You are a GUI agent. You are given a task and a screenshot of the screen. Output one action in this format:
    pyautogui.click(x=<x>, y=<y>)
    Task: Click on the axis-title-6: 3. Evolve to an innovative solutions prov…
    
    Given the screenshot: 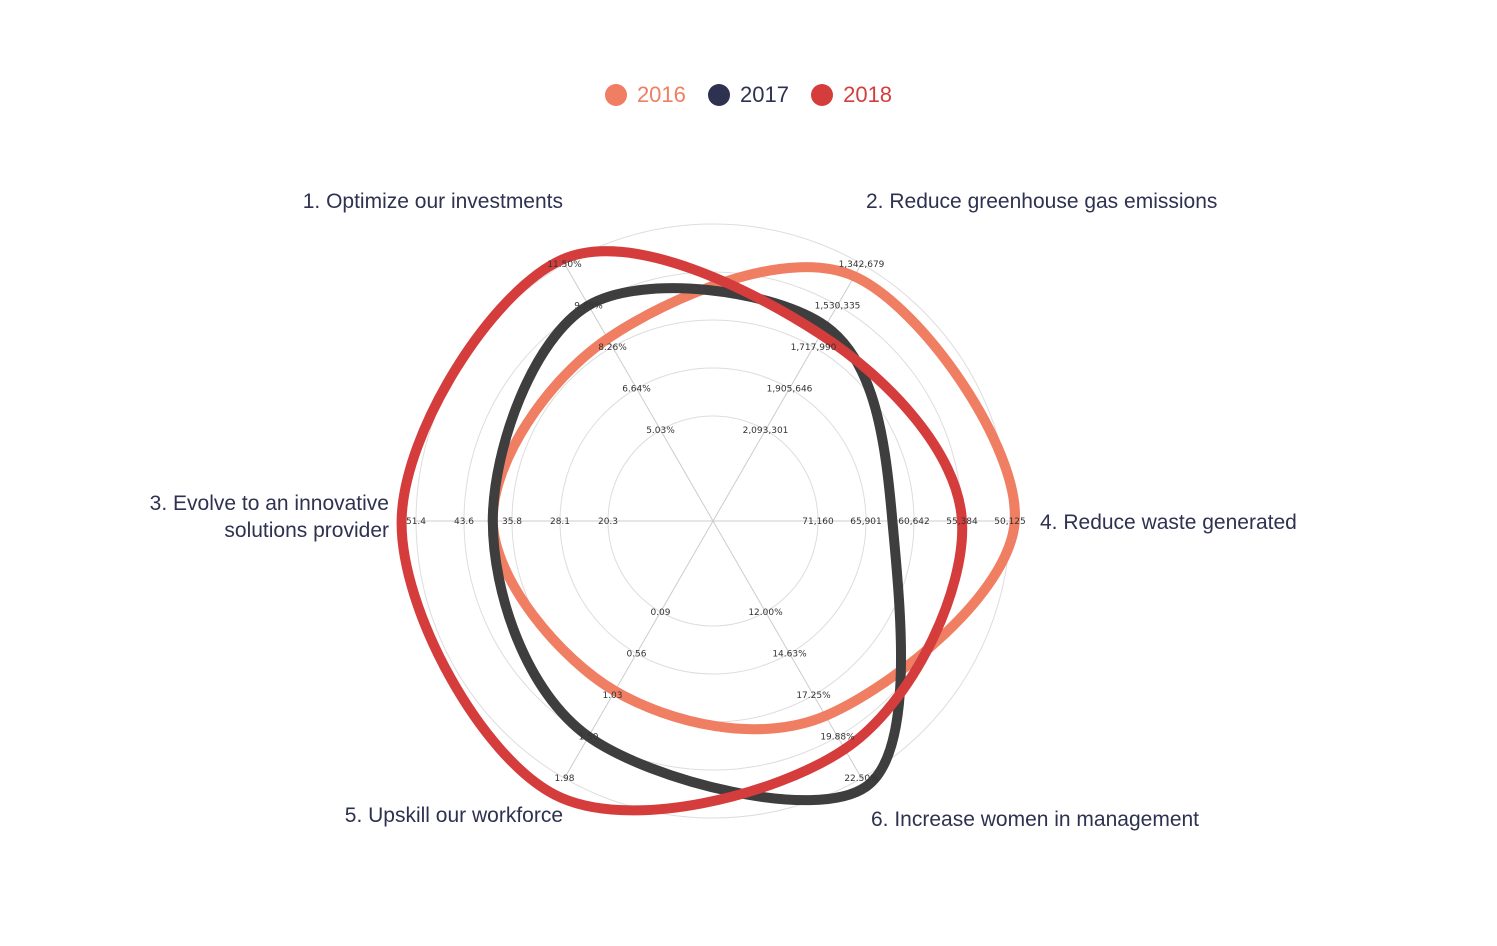 What is the action you would take?
    pyautogui.click(x=269, y=517)
    